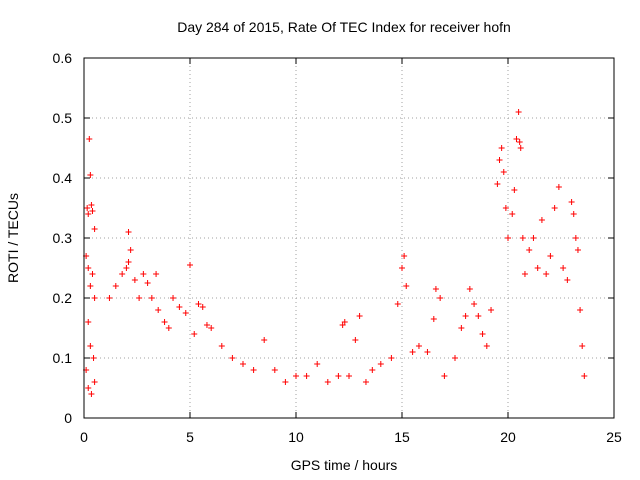 This screenshot has height=480, width=640. Describe the element at coordinates (63, 358) in the screenshot. I see `y-tick-label: 0.1` at that location.